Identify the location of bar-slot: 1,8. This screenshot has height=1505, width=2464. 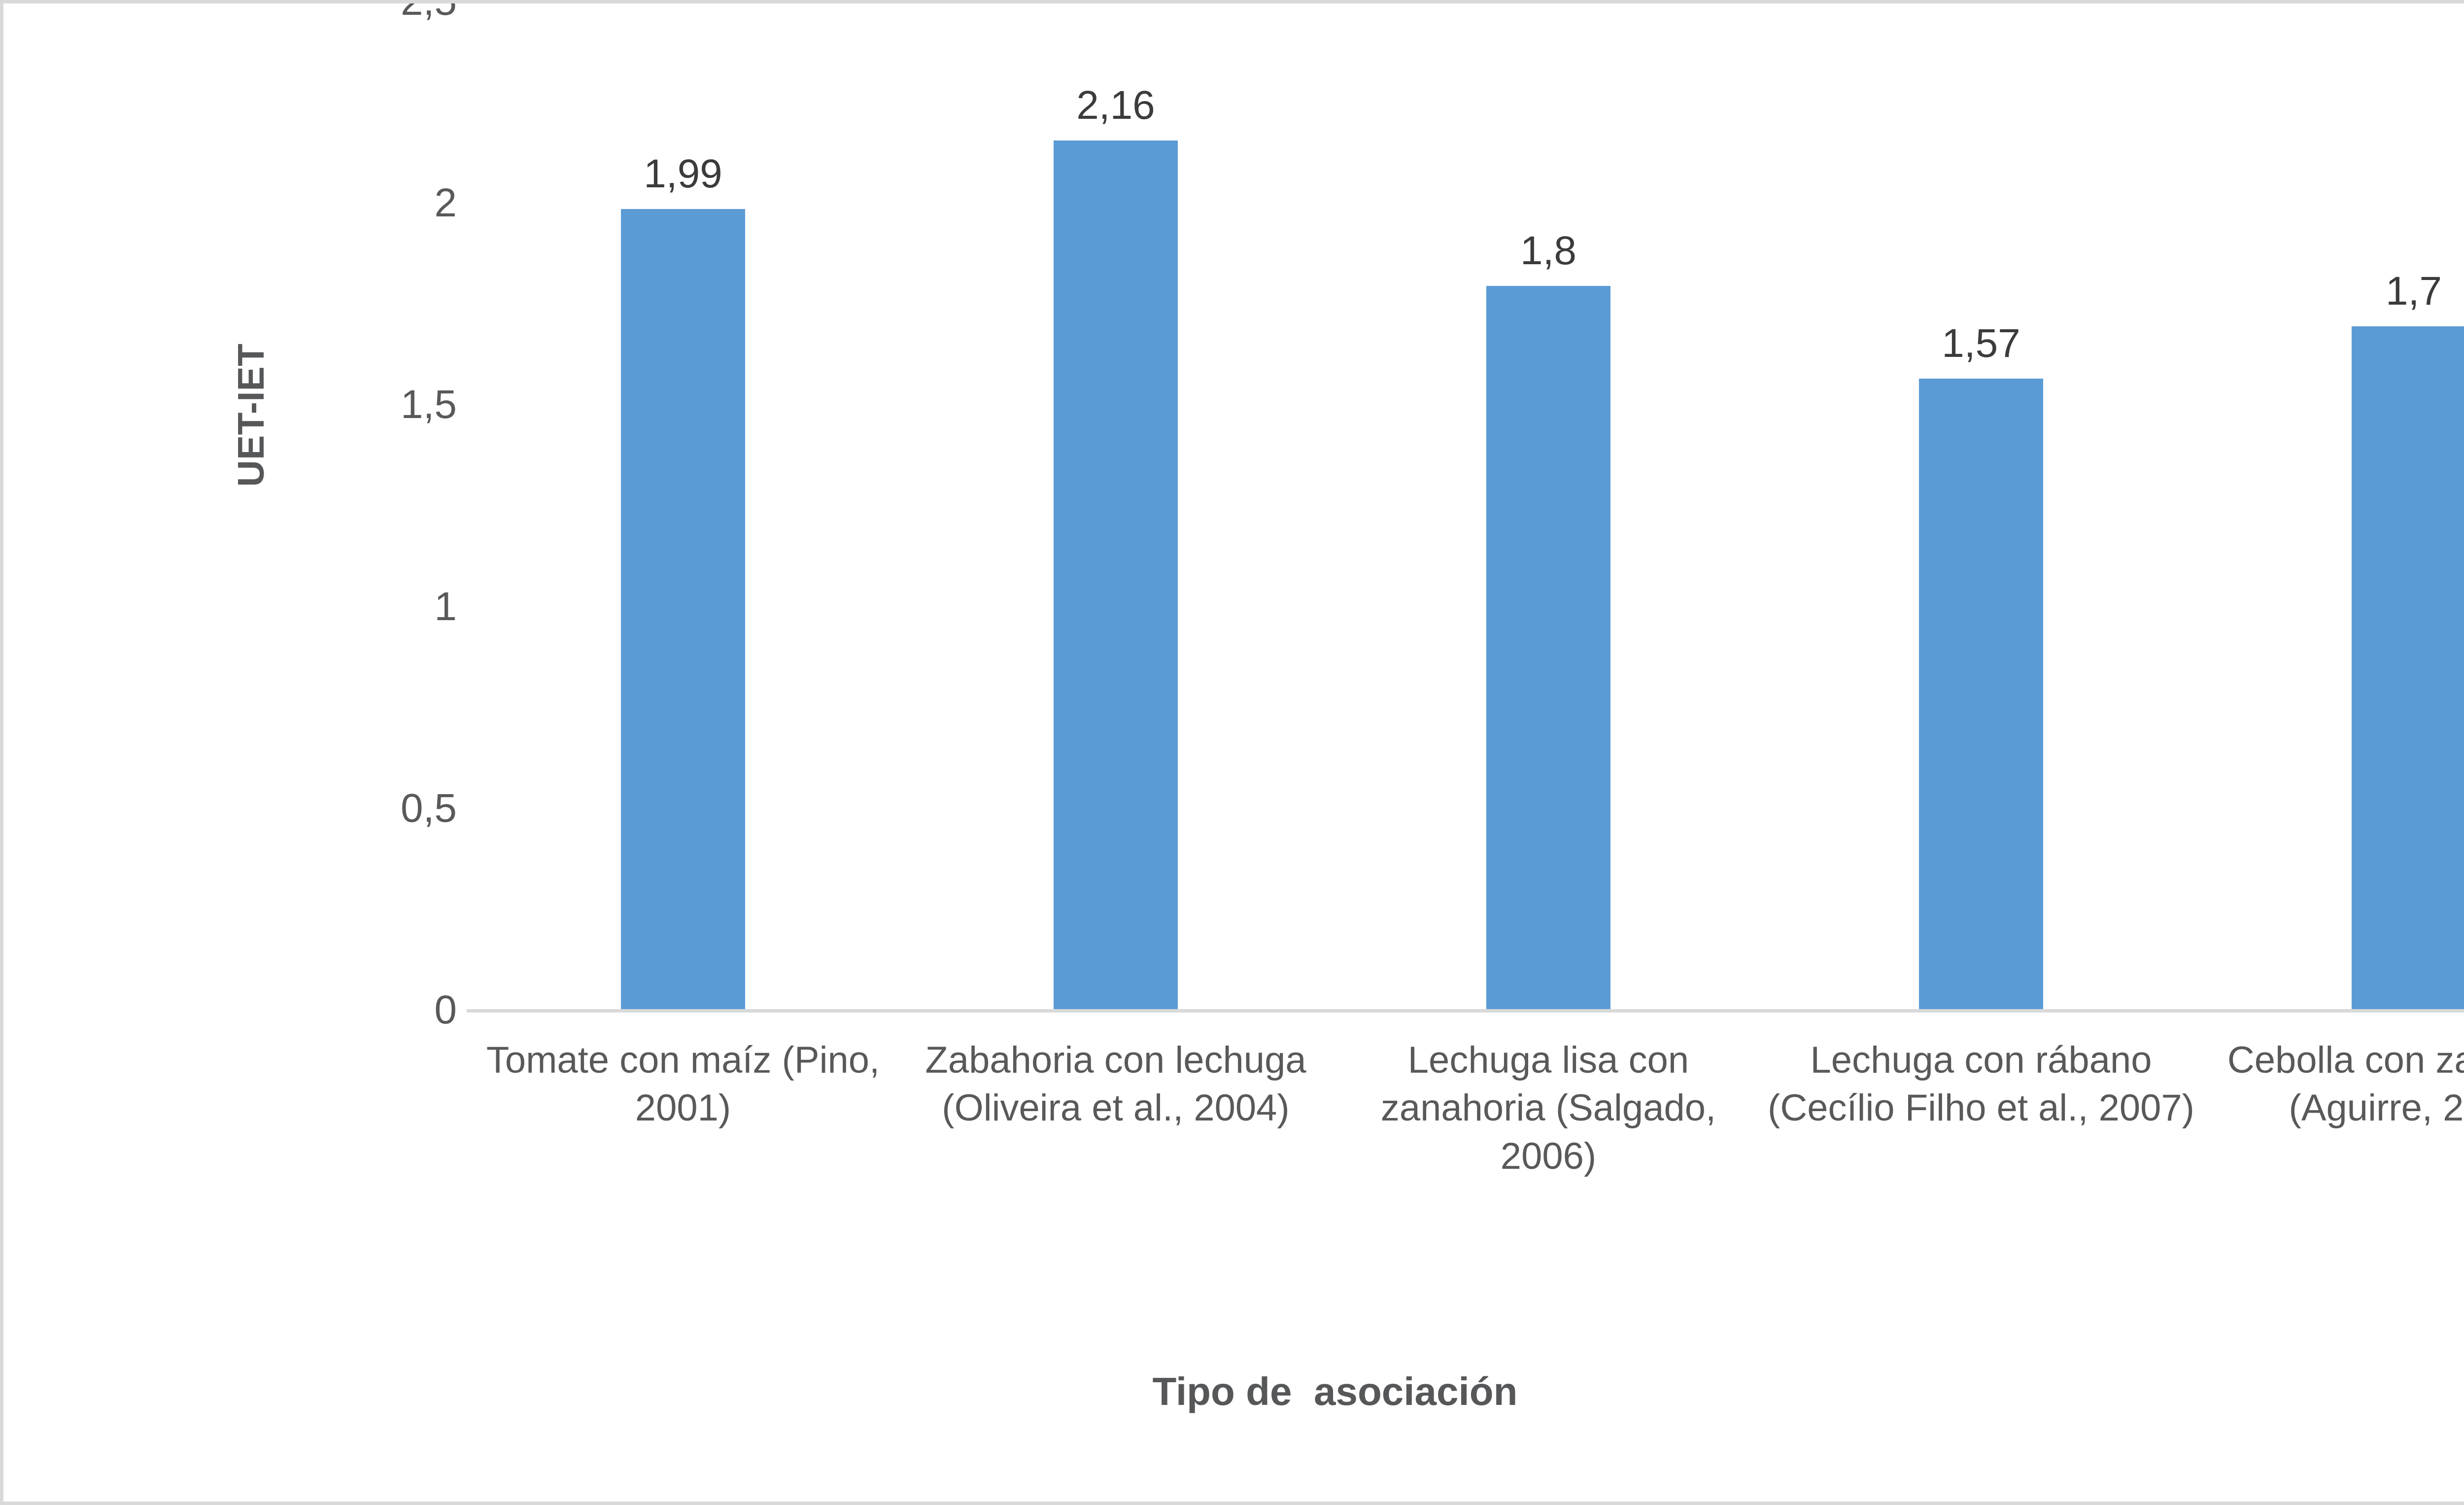
(1548, 507).